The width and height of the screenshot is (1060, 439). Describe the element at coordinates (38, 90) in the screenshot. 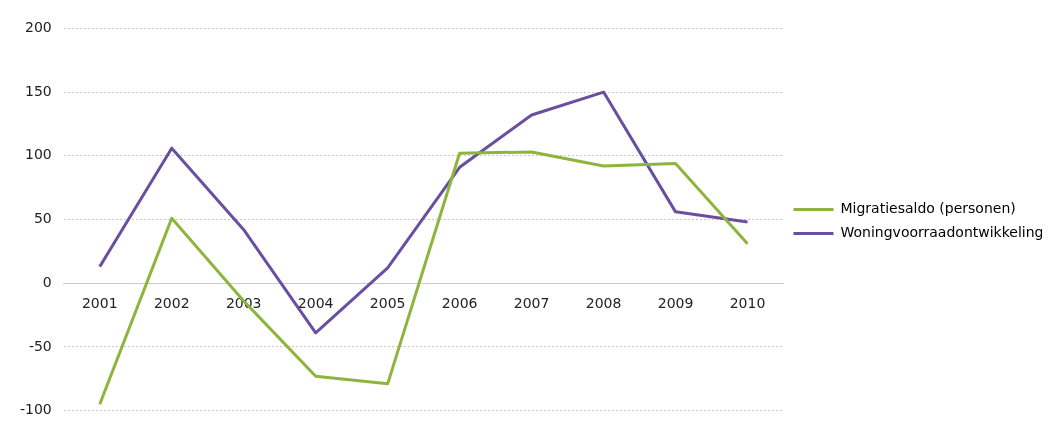

I see `y-tick-label: 150` at that location.